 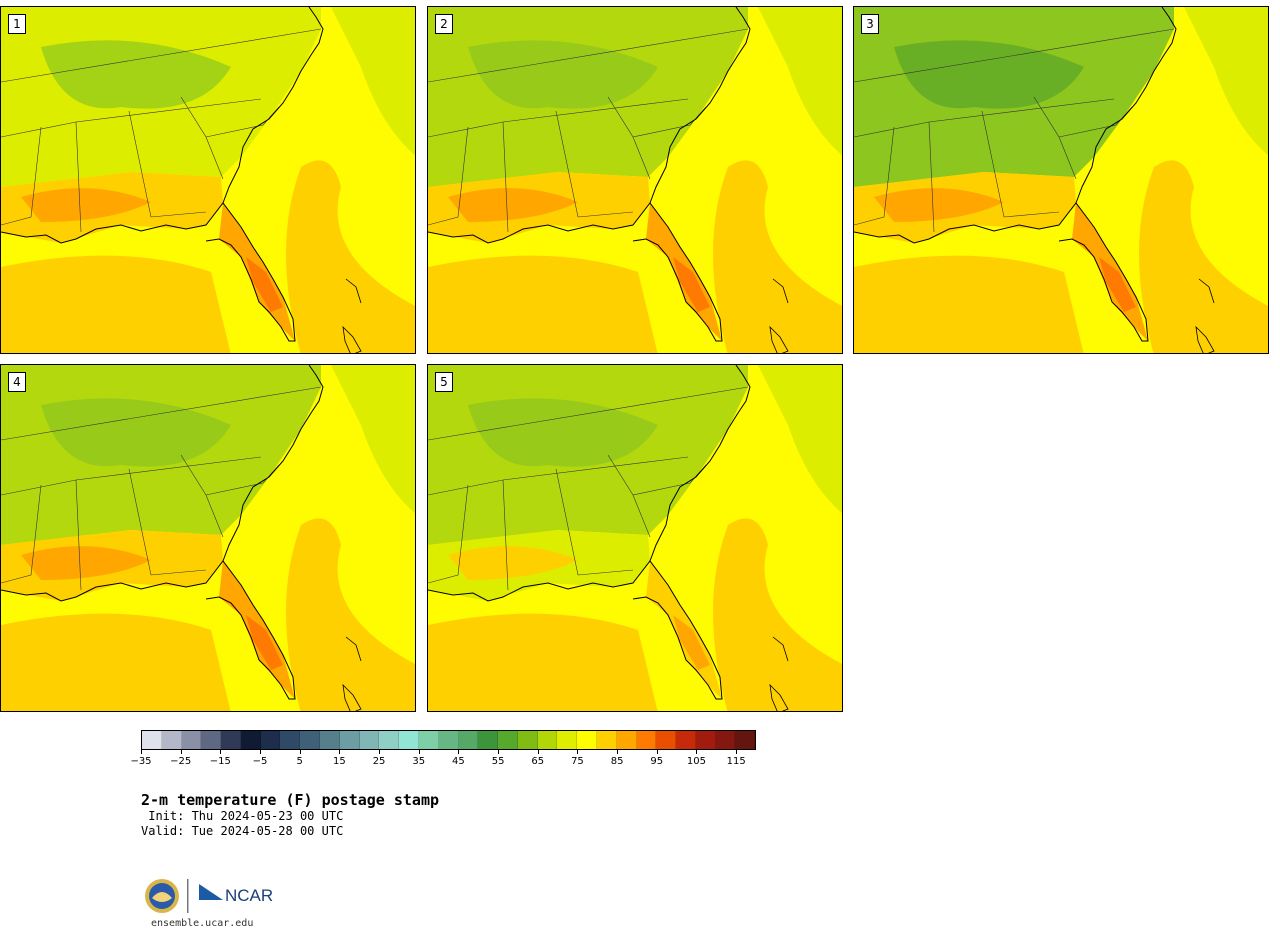 What do you see at coordinates (202, 923) in the screenshot?
I see `website-url: ensemble.ucar.edu` at bounding box center [202, 923].